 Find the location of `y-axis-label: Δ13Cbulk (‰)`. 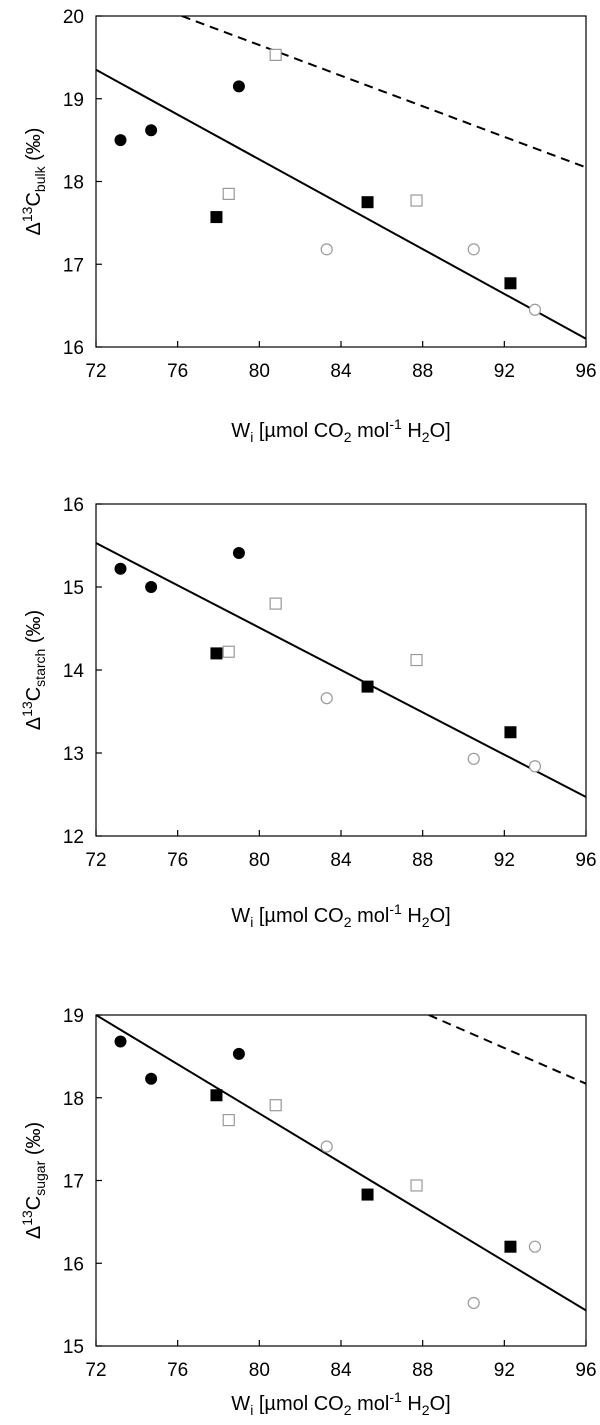

y-axis-label: Δ13Cbulk (‰) is located at coordinates (33, 182).